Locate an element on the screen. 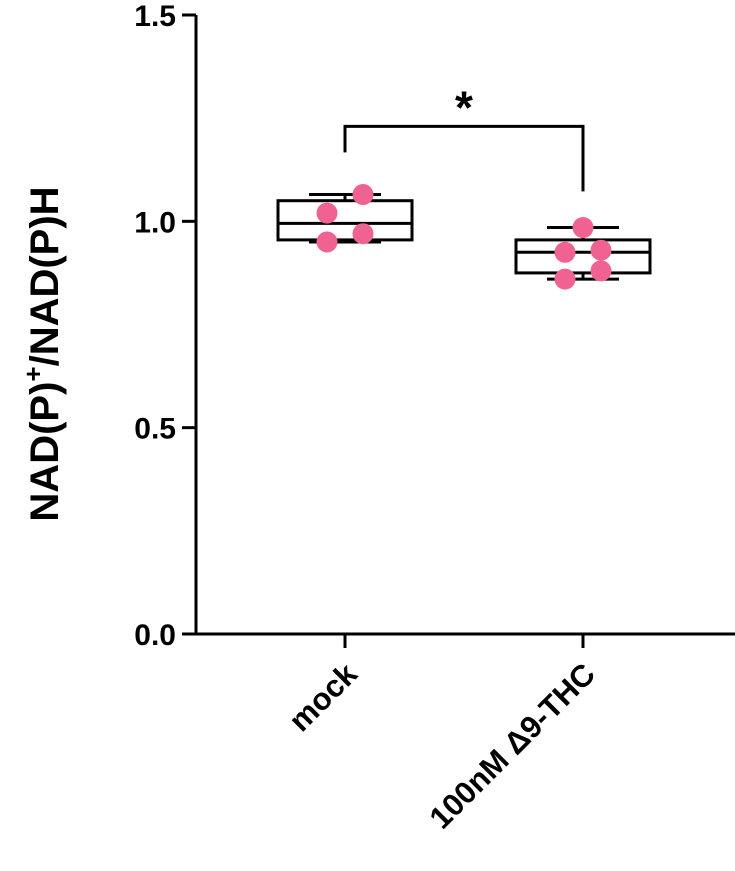 The width and height of the screenshot is (735, 871). y-axis-title: NAD(P)+/NAD(P)H is located at coordinates (42, 353).